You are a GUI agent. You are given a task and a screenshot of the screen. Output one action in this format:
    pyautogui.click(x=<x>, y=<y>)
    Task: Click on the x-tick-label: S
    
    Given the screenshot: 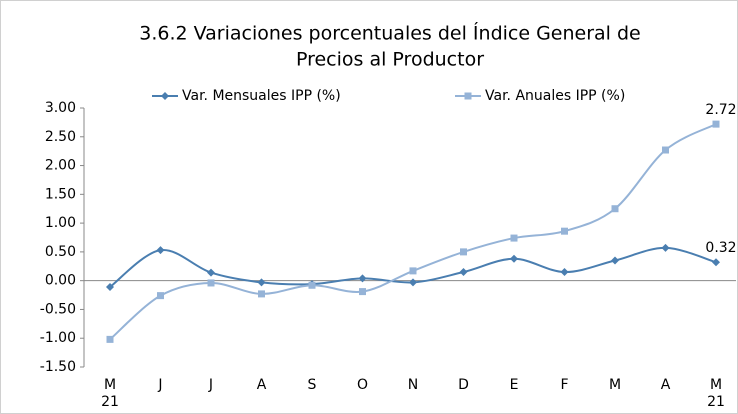 What is the action you would take?
    pyautogui.click(x=312, y=385)
    